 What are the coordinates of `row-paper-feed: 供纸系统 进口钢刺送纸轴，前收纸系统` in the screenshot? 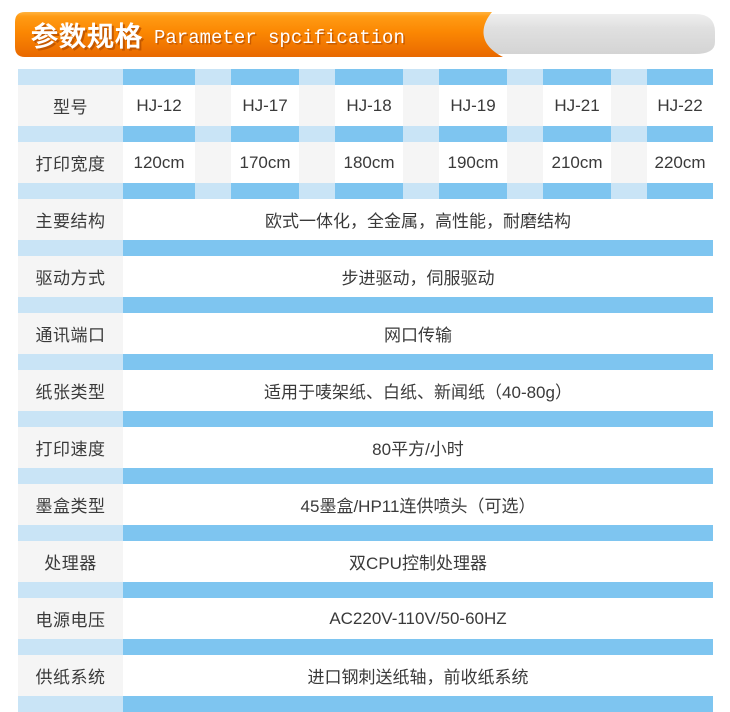 It's located at (365, 675).